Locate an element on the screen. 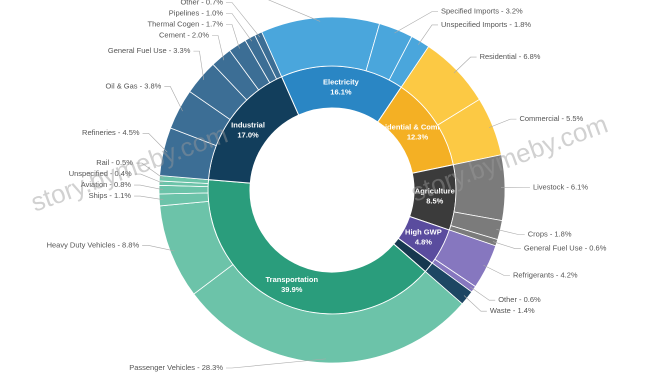 This screenshot has width=672, height=377. segment-label: Other - 0.6% is located at coordinates (519, 299).